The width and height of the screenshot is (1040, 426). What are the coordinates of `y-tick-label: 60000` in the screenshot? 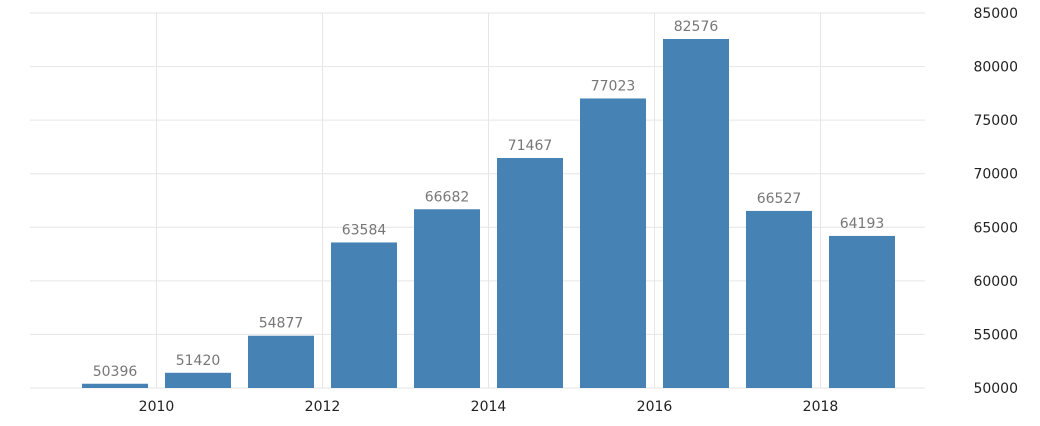 It's located at (995, 282).